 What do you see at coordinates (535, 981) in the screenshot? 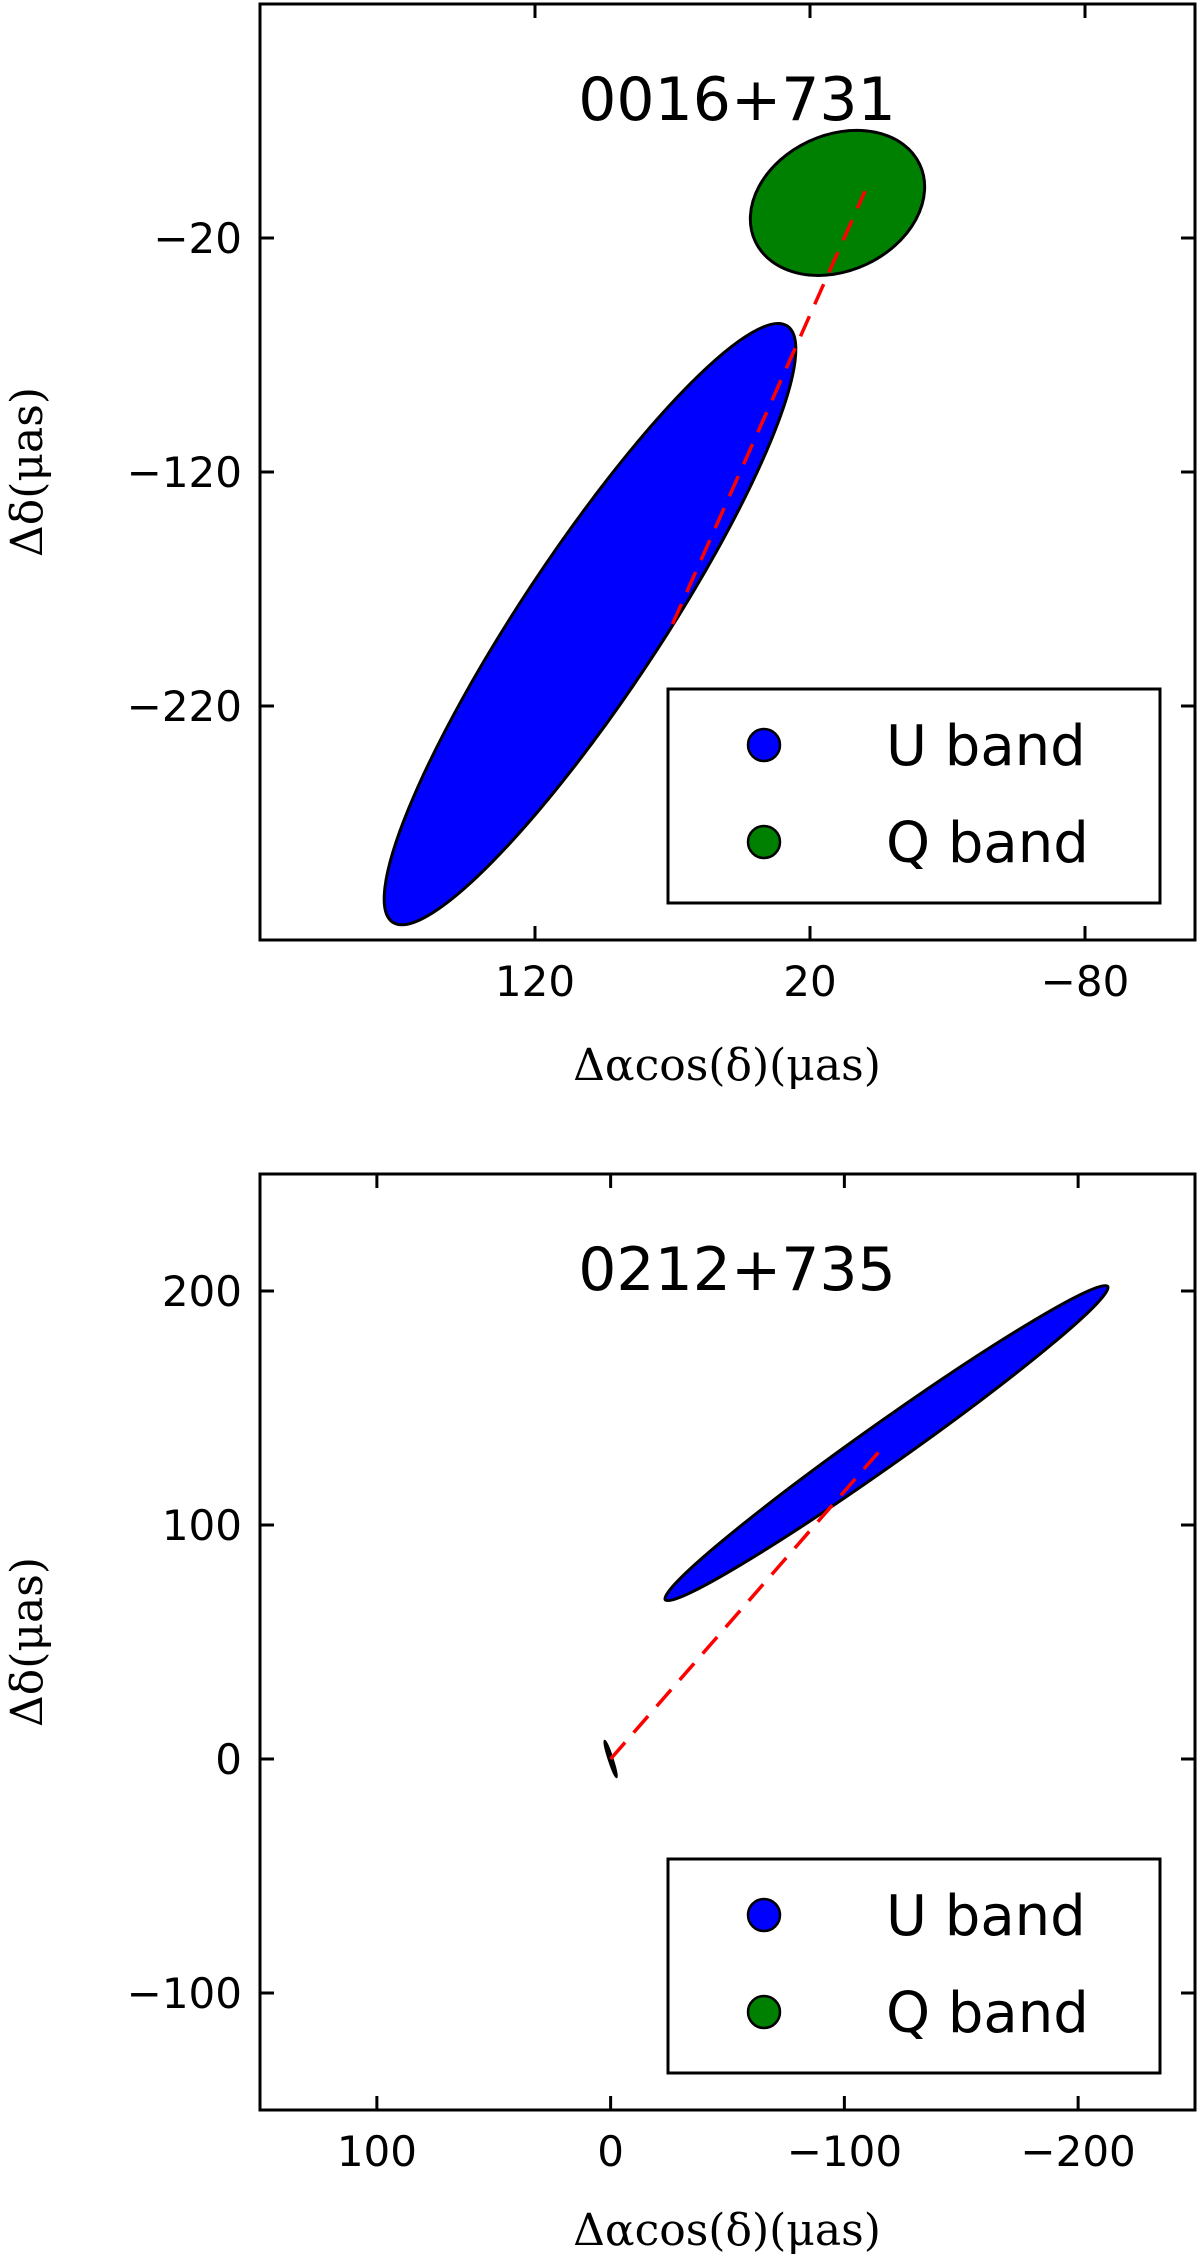
I see `x-tick-label: 120` at bounding box center [535, 981].